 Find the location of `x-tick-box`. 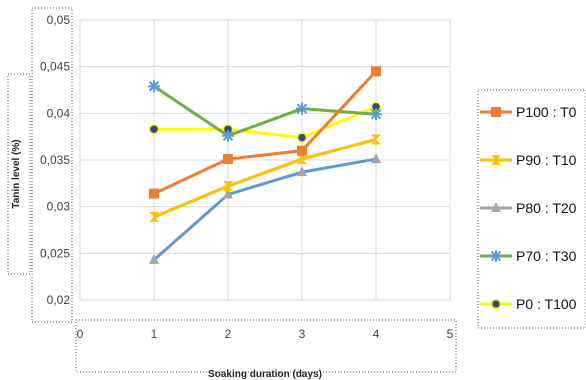

x-tick-box is located at coordinates (266, 346).